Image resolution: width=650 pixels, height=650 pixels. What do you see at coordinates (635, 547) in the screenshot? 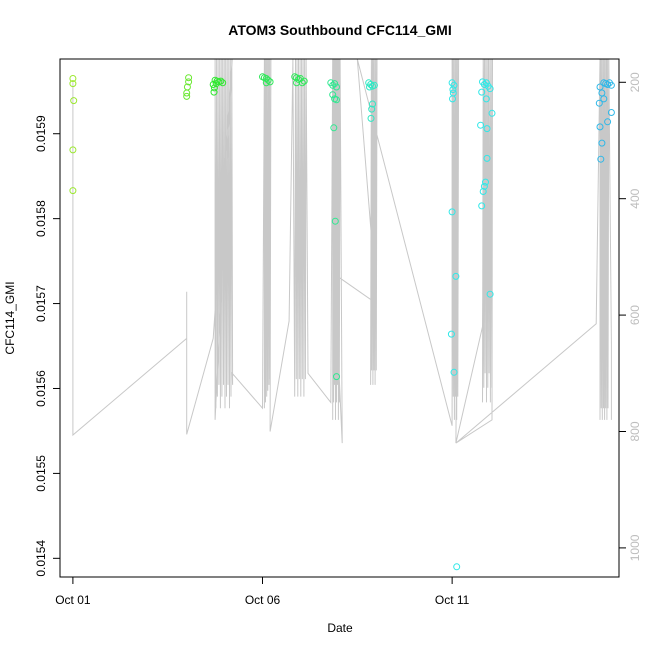
I see `right-tick-label: 1000` at bounding box center [635, 547].